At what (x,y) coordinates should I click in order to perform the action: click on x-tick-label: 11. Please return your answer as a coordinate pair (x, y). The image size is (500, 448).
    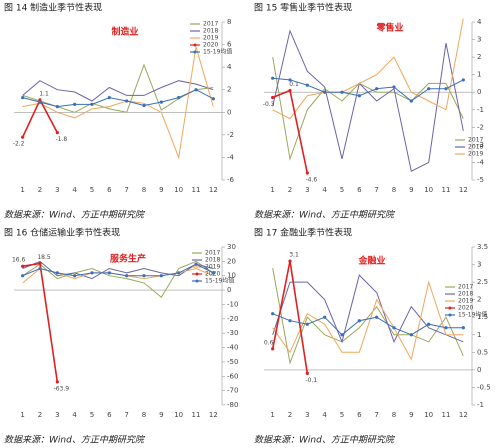
    Looking at the image, I should click on (196, 415).